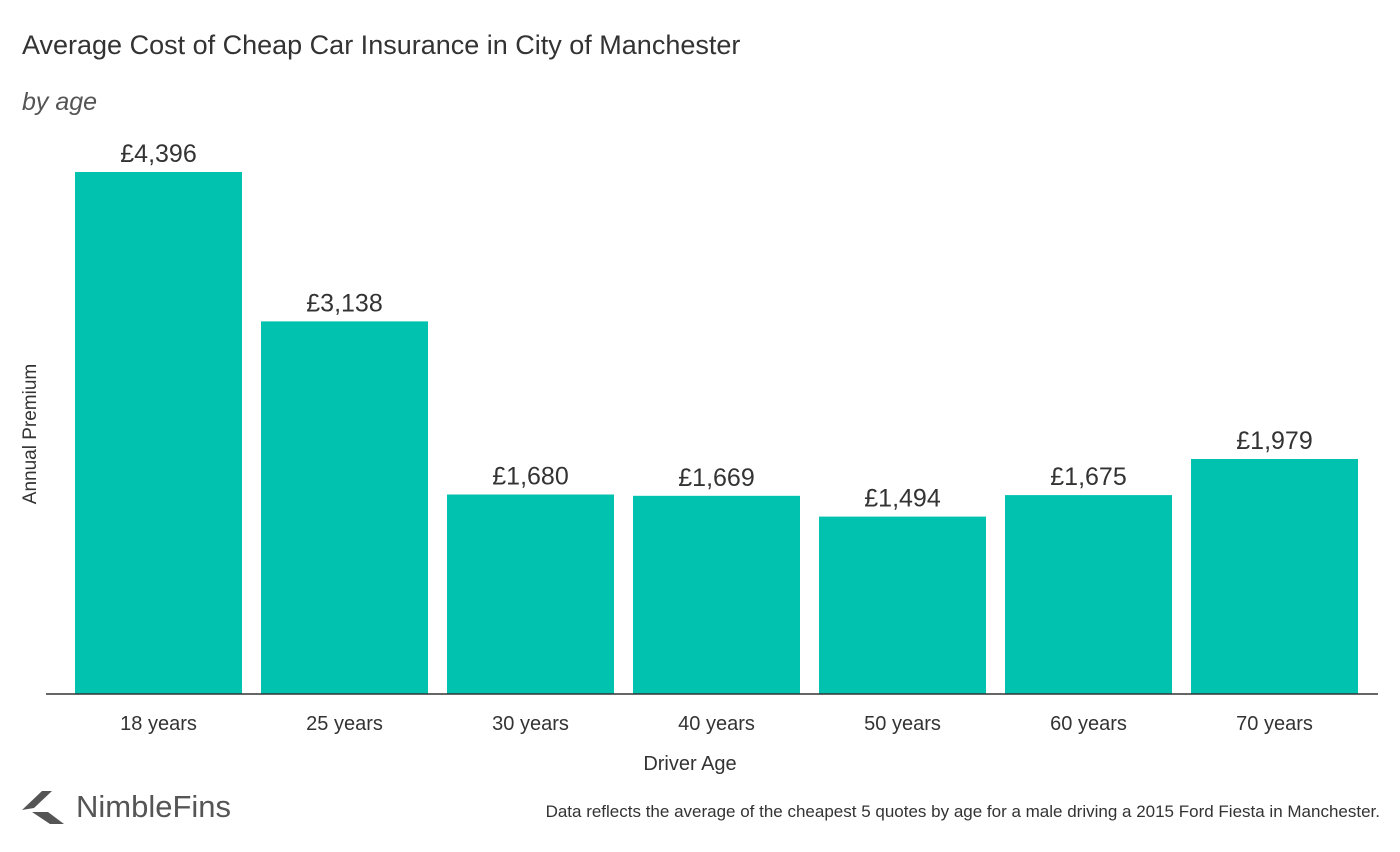  What do you see at coordinates (689, 764) in the screenshot?
I see `x-axis-label: Driver Age` at bounding box center [689, 764].